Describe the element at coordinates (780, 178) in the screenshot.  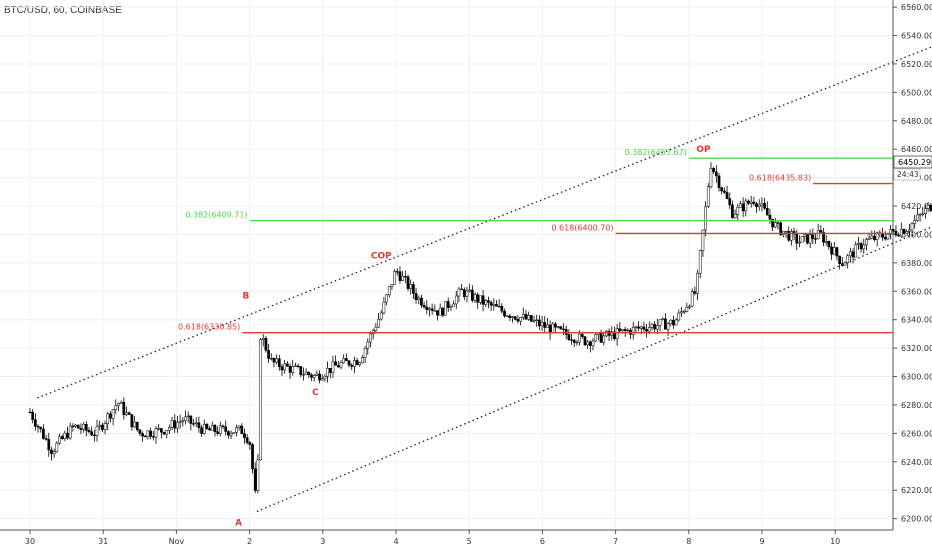
I see `fib-level-label: 0.618(6435.83)` at that location.